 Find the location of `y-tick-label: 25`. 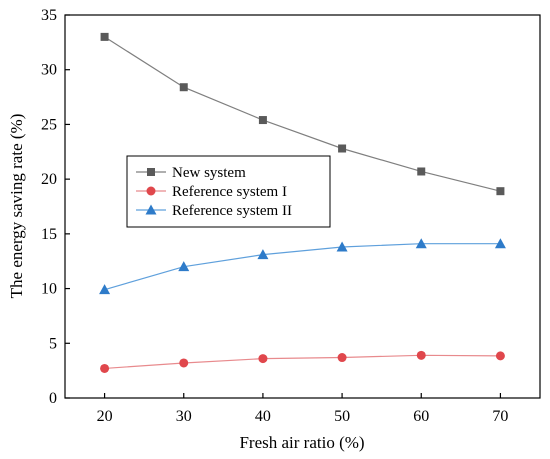

y-tick-label: 25 is located at coordinates (49, 124).